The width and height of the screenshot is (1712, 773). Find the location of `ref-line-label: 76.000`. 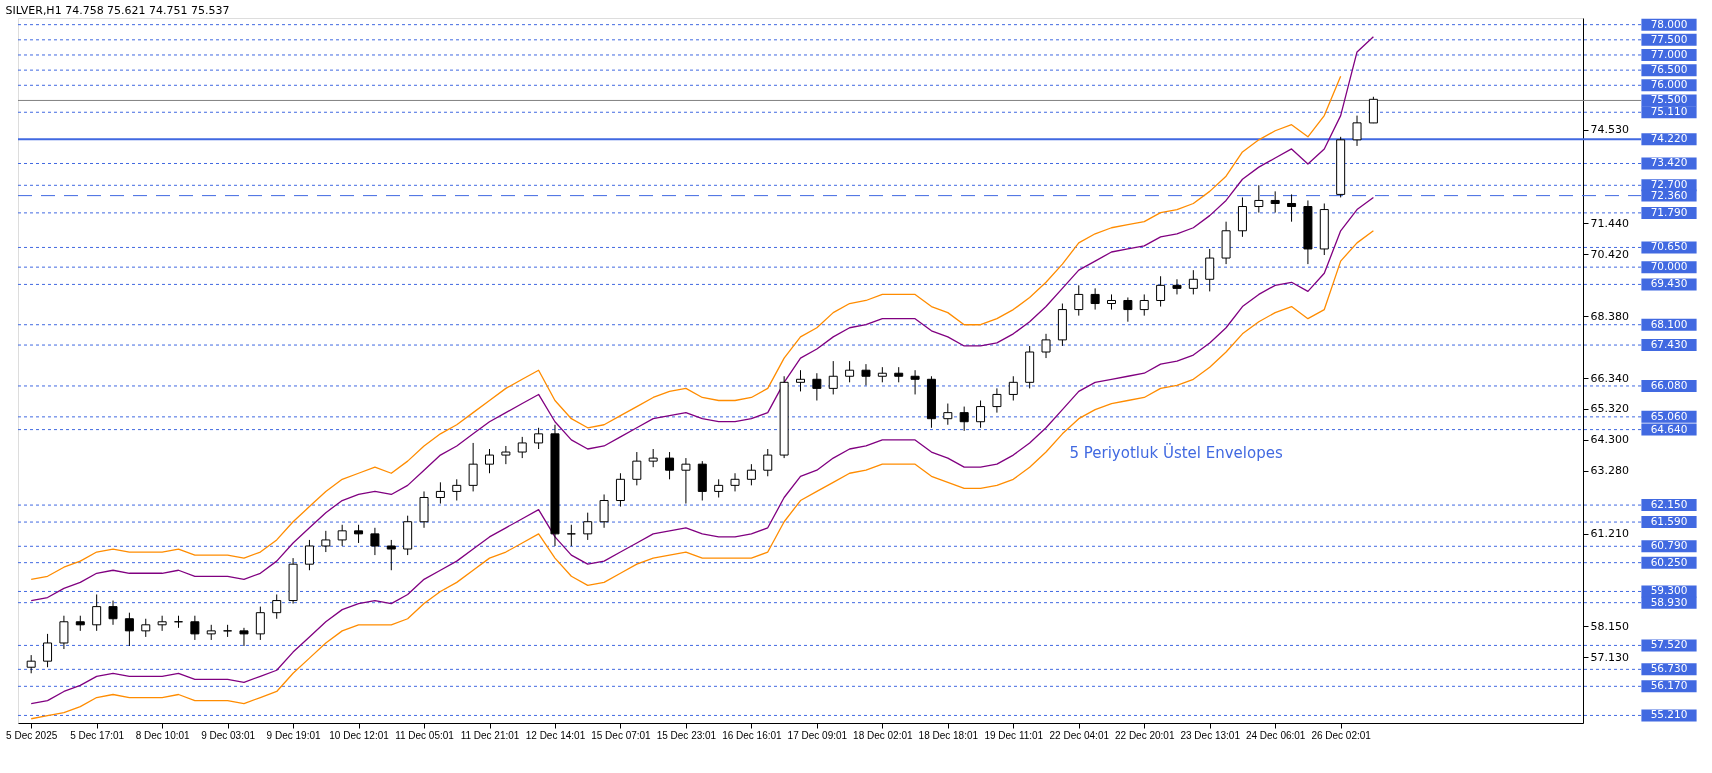

ref-line-label: 76.000 is located at coordinates (1669, 84).